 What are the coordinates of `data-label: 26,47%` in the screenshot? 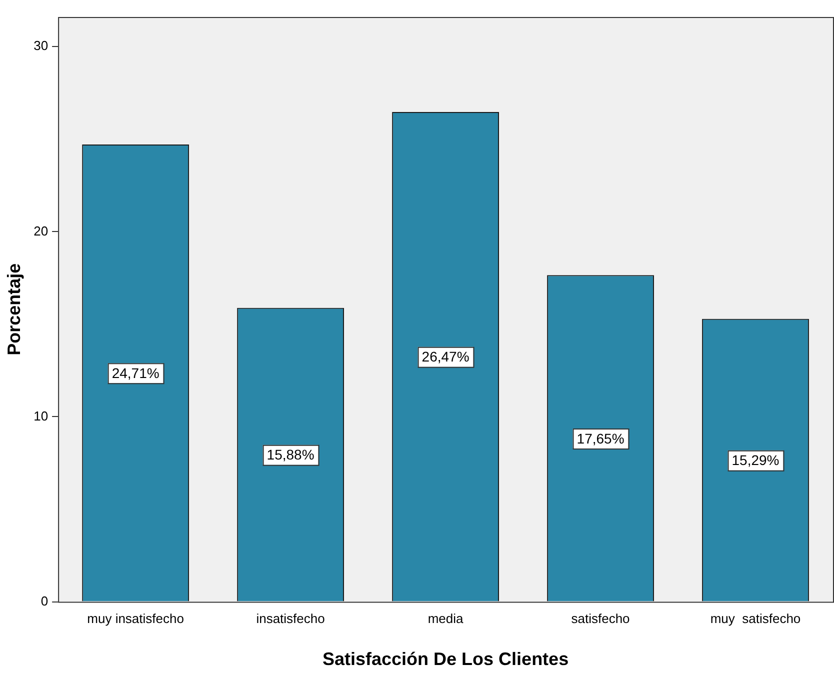 It's located at (446, 356).